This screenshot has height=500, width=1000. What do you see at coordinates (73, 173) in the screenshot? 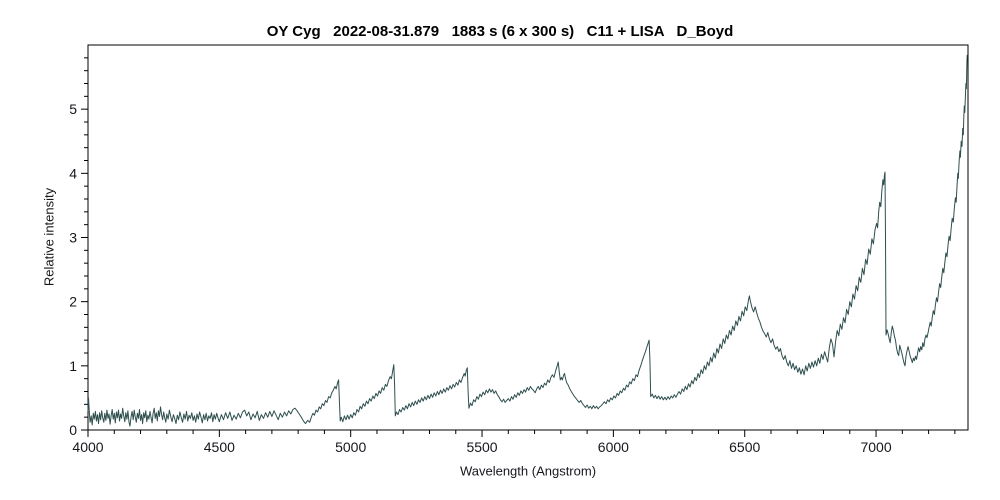
I see `y-tick-label: 4` at bounding box center [73, 173].